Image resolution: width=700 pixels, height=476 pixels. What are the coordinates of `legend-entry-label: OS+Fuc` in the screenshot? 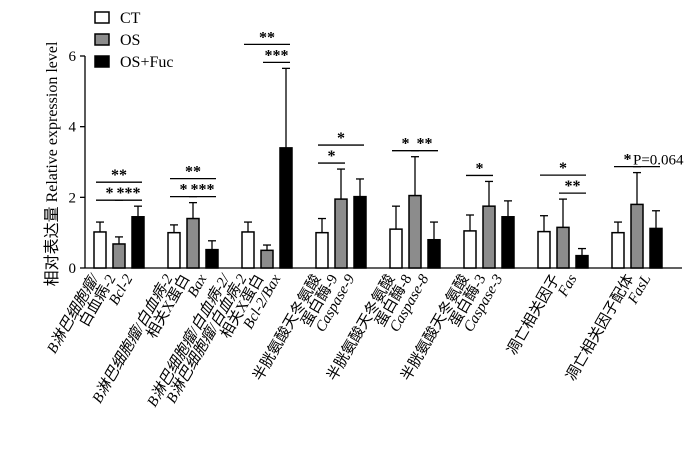 It's located at (146, 62).